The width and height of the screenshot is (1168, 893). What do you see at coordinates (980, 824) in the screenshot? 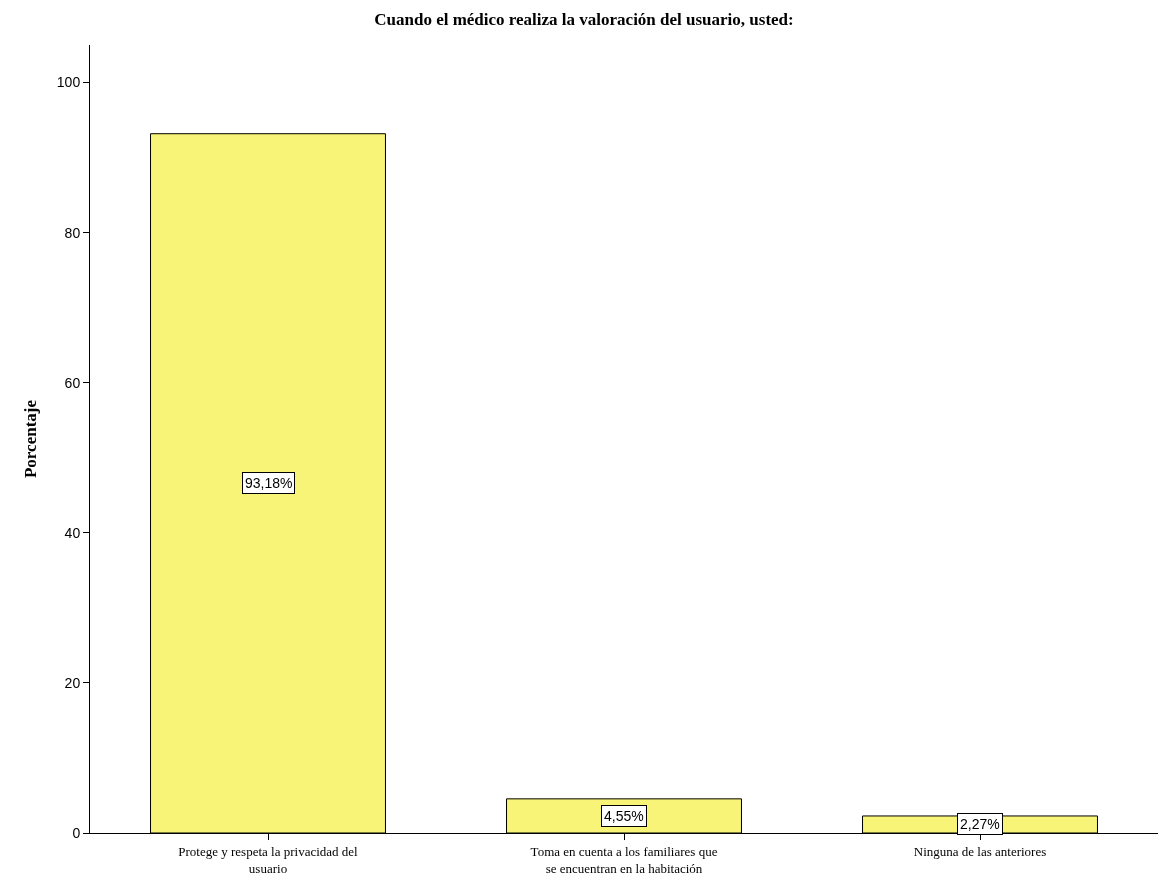
I see `data-label: 2,27%` at bounding box center [980, 824].